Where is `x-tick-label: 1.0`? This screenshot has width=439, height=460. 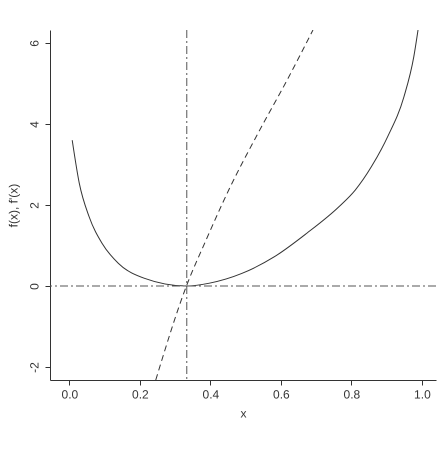 x-tick-label: 1.0 is located at coordinates (423, 395).